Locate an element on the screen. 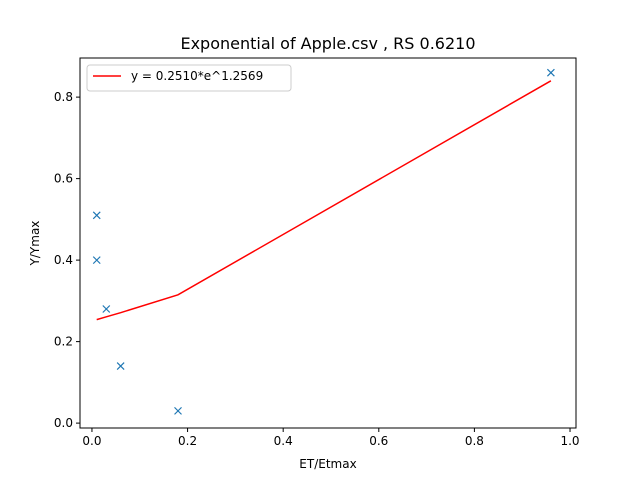  y-tick-label: 0.4 is located at coordinates (63, 260).